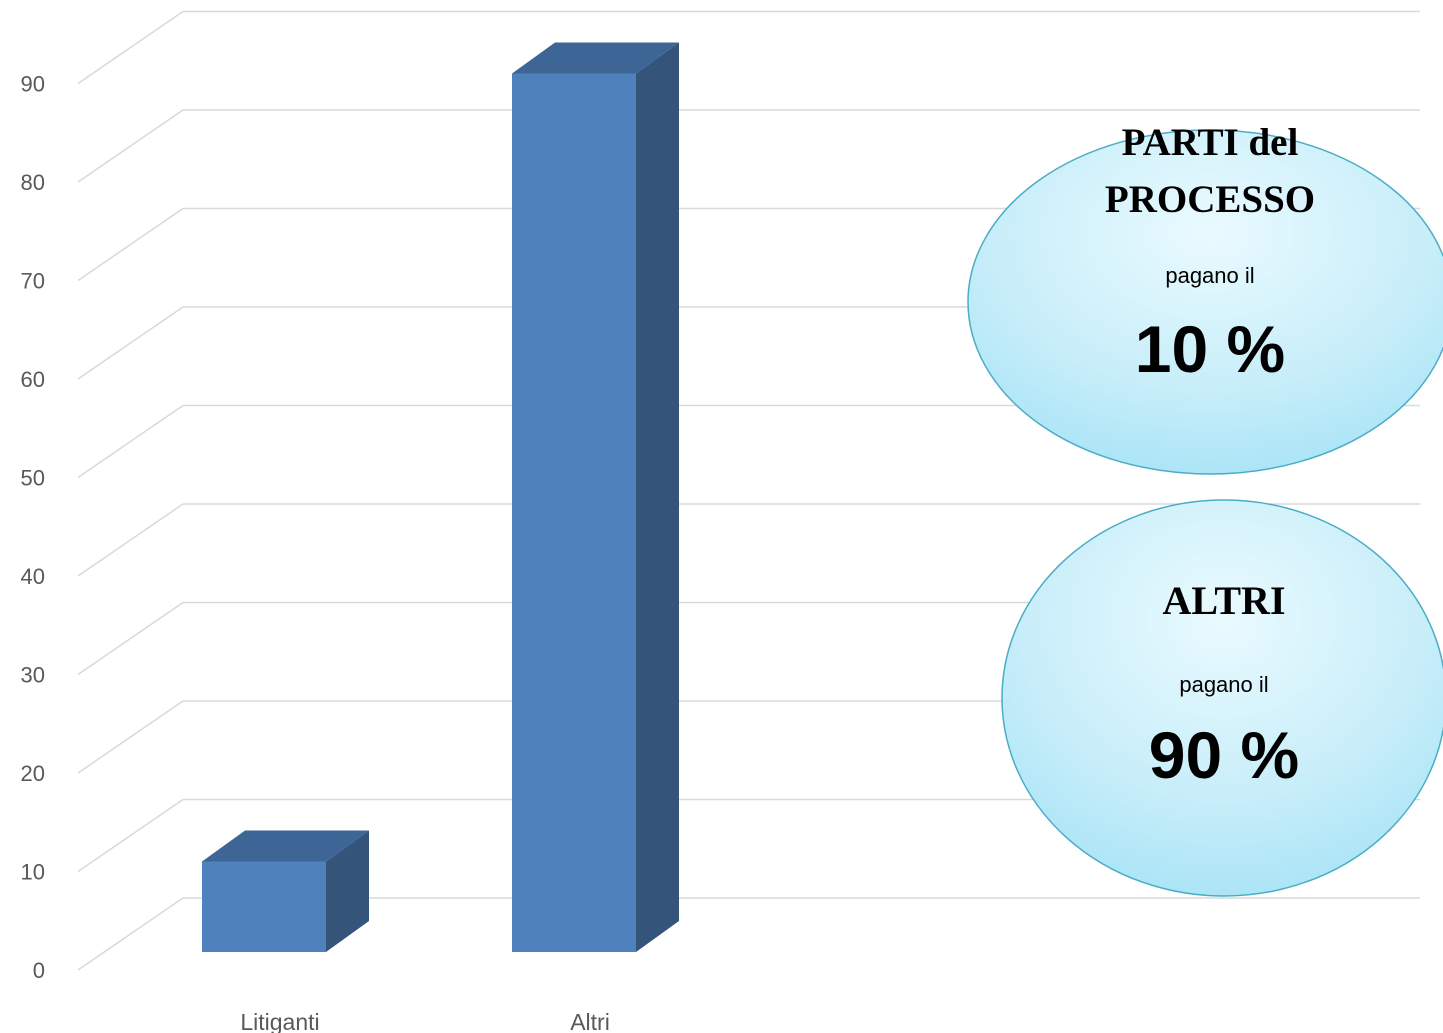 This screenshot has width=1443, height=1033. Describe the element at coordinates (33, 773) in the screenshot. I see `y-tick-label: 20` at that location.